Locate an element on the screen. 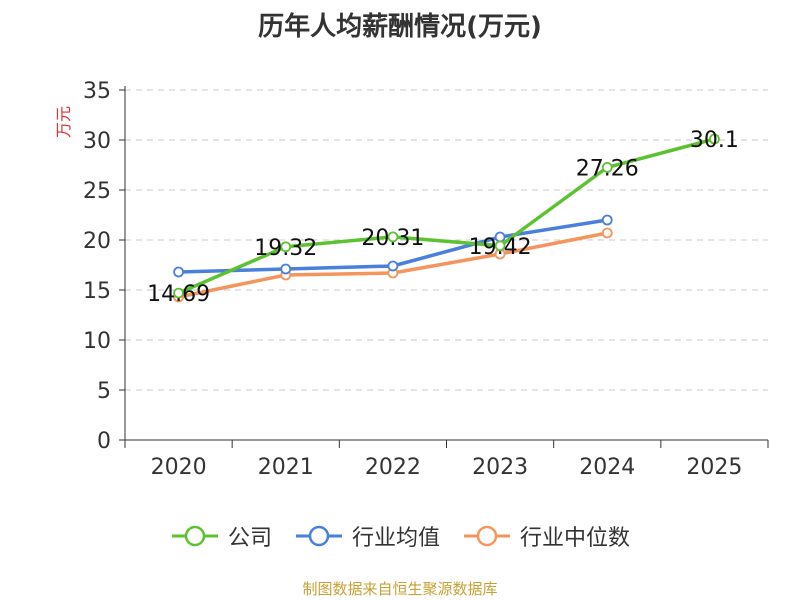 The image size is (800, 600). data-label: 20.31 is located at coordinates (392, 238).